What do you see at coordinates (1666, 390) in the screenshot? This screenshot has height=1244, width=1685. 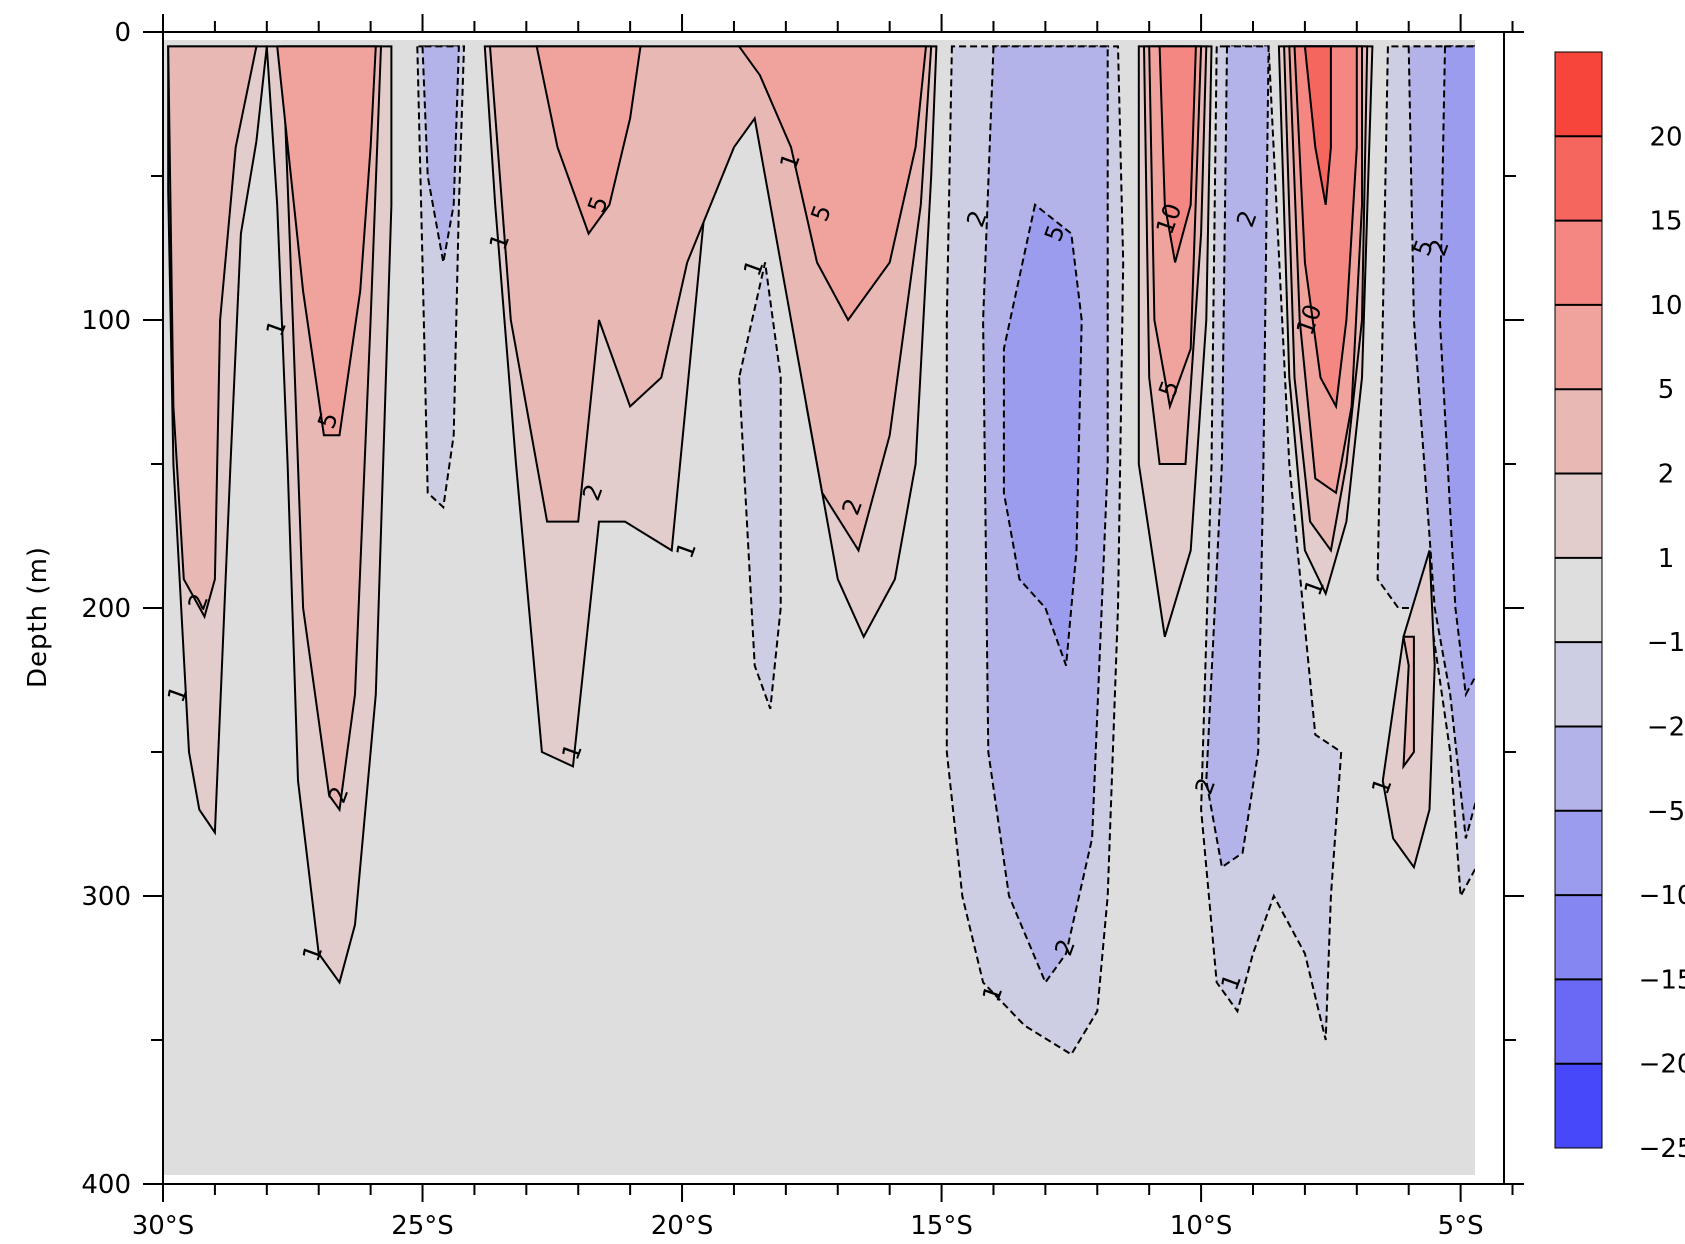 I see `colorbar-label: 5` at bounding box center [1666, 390].